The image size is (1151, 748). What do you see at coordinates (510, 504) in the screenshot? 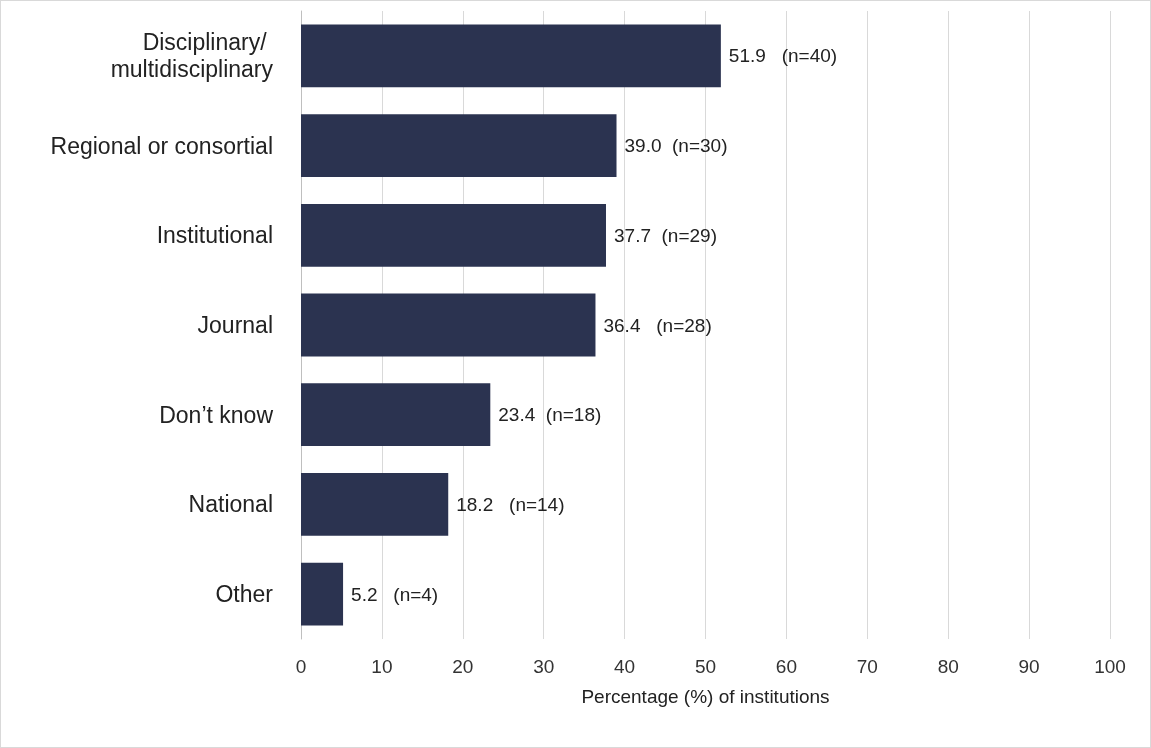
I see `data-label: 18.2 (n=14)` at bounding box center [510, 504].